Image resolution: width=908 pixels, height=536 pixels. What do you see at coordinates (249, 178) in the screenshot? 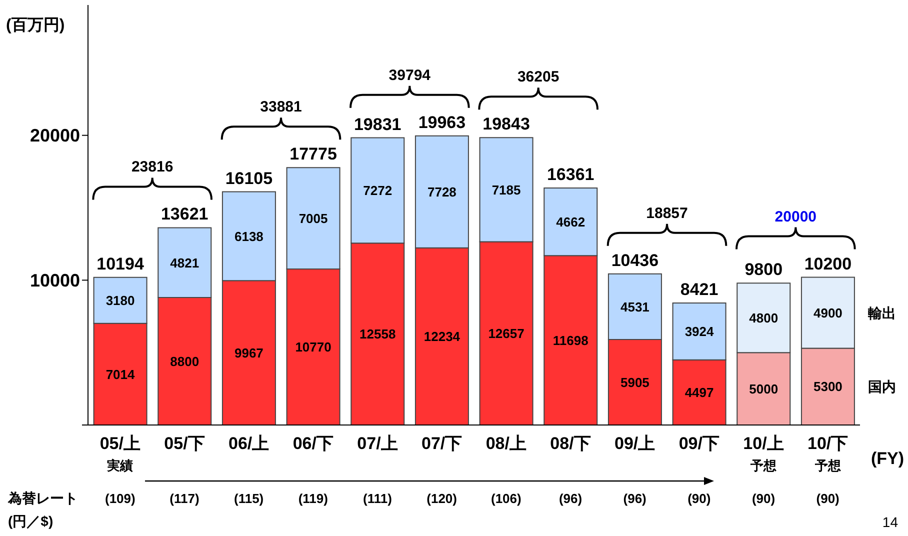
I see `total-label: 16105` at bounding box center [249, 178].